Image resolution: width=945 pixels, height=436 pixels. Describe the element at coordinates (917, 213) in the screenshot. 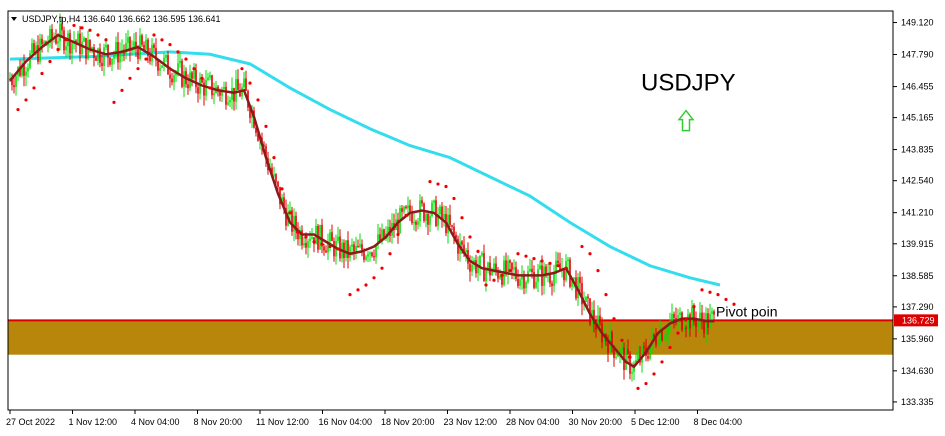

I see `y-tick-label: 141.210` at that location.